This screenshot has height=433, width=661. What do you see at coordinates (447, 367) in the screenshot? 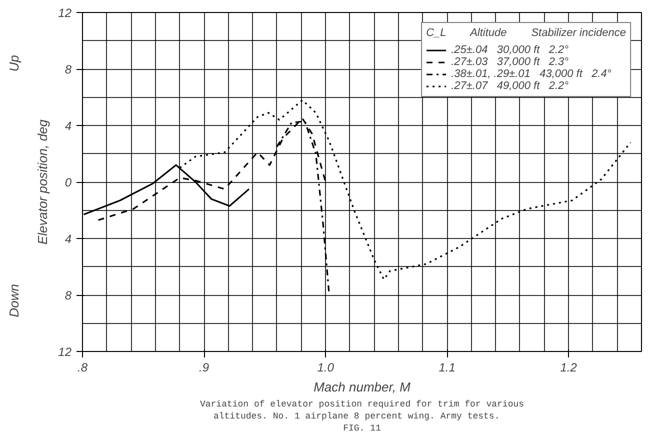
I see `x-tick-label: 1.1` at bounding box center [447, 367].